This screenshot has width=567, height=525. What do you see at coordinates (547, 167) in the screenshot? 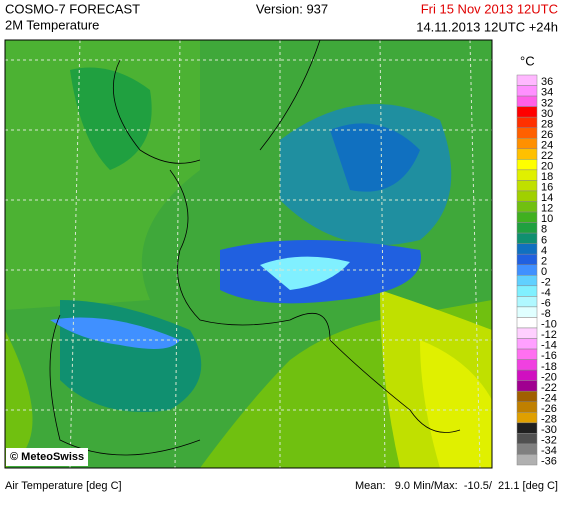
I see `legend-label: 20` at bounding box center [547, 167].